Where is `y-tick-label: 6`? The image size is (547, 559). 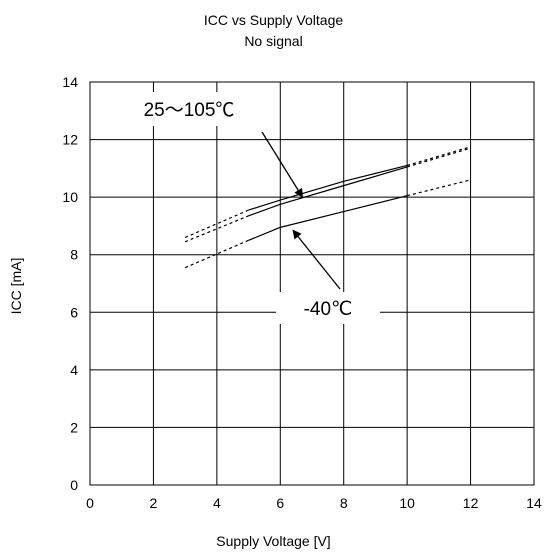
y-tick-label: 6 is located at coordinates (74, 312).